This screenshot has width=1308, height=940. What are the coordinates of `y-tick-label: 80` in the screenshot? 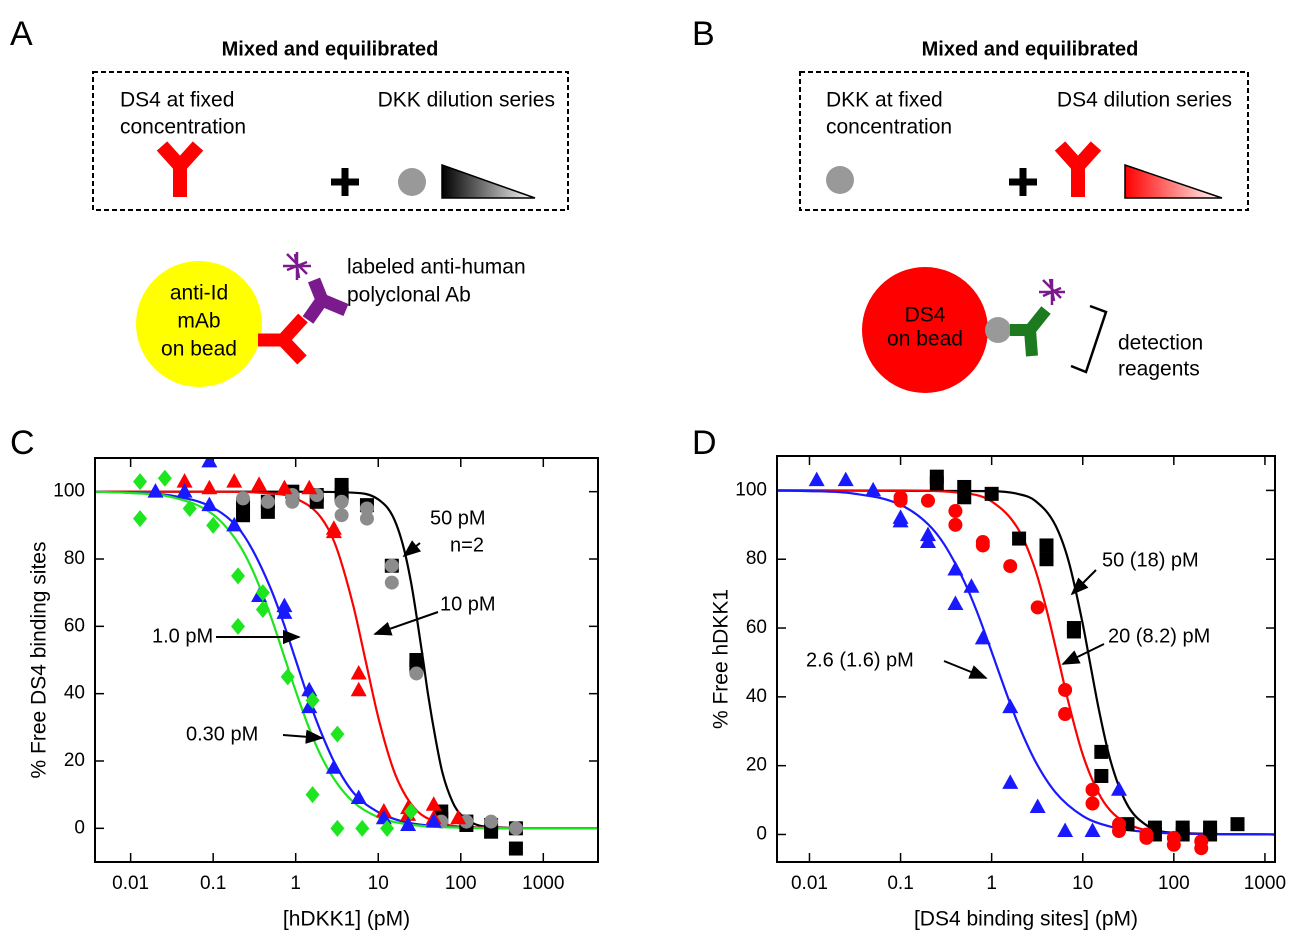 It's located at (74, 558).